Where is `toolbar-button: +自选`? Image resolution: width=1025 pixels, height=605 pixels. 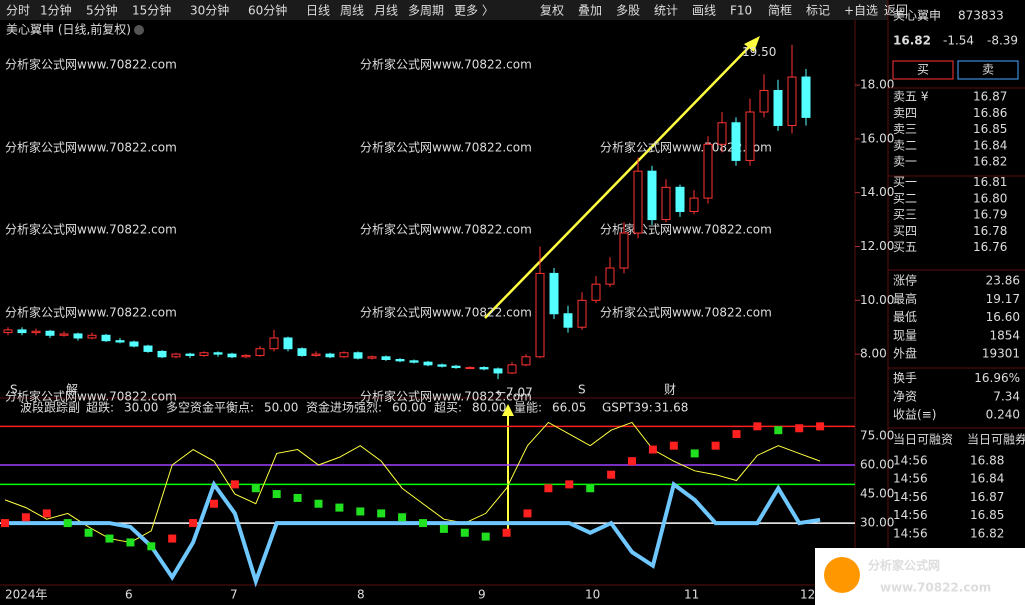
toolbar-button: +自选 is located at coordinates (861, 11).